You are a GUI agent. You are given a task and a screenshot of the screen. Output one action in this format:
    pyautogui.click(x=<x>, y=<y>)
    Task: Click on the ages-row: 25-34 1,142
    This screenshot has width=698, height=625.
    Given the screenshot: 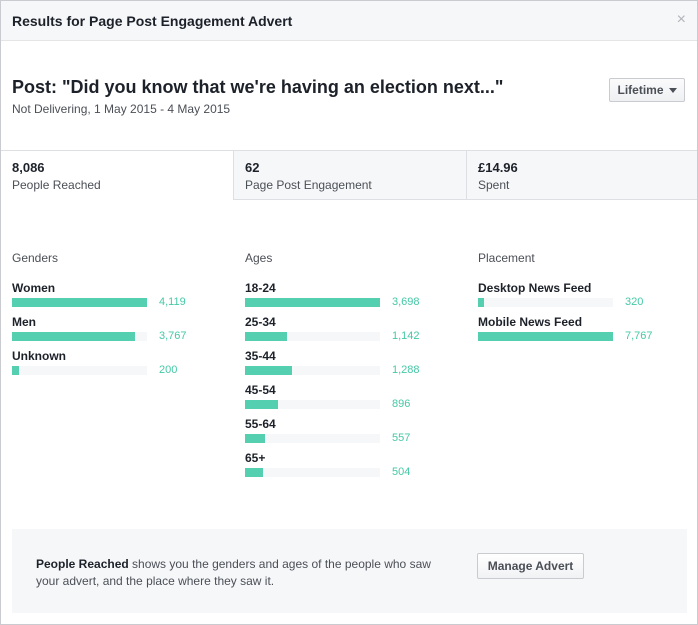 What is the action you would take?
    pyautogui.click(x=332, y=332)
    